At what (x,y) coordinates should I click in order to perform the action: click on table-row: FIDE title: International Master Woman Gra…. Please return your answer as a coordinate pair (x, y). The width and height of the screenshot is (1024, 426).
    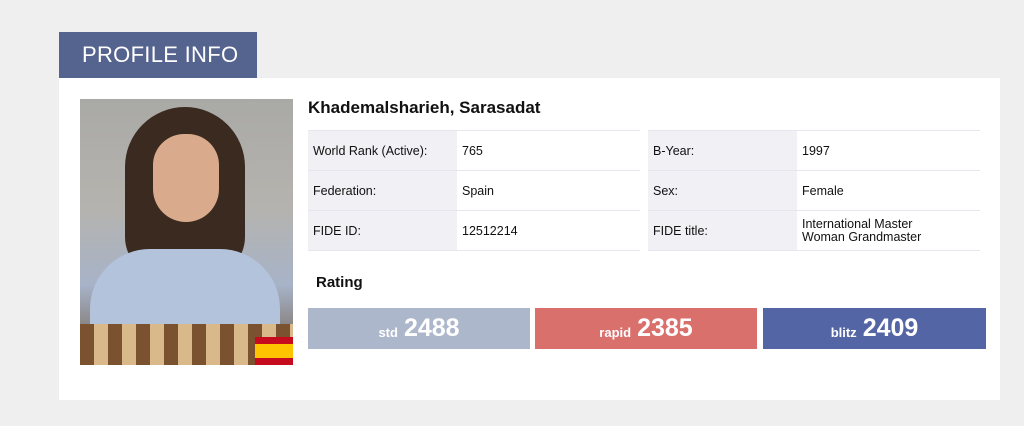
    Looking at the image, I should click on (814, 230).